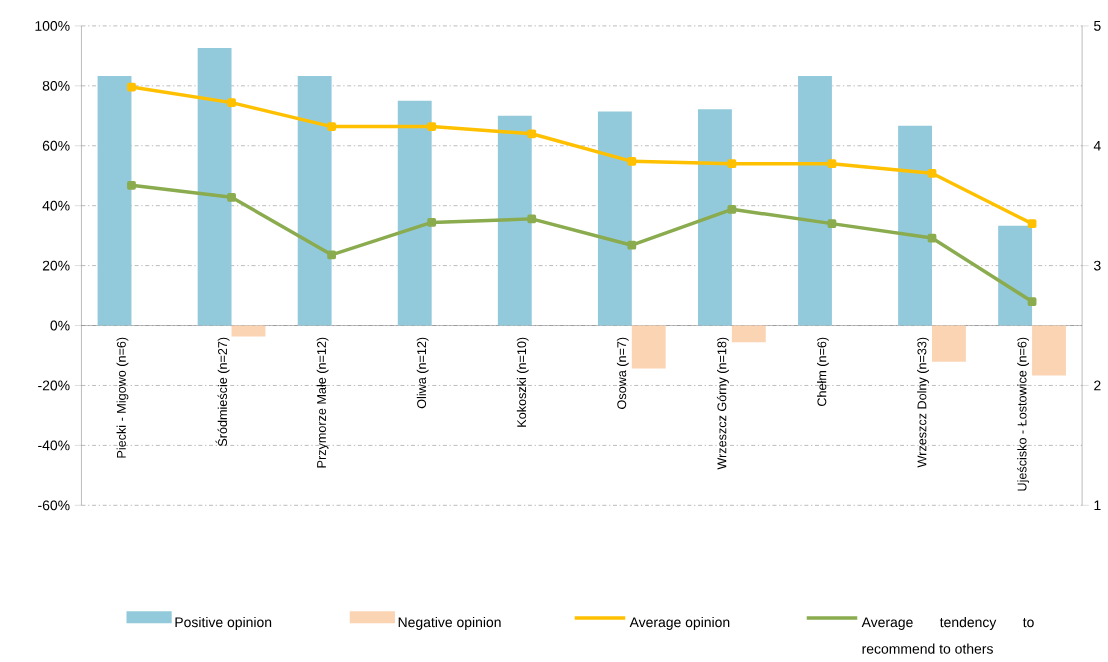 This screenshot has height=662, width=1108. Describe the element at coordinates (923, 402) in the screenshot. I see `x-tick-label: Wrzeszcz Dolny (n=33)` at that location.